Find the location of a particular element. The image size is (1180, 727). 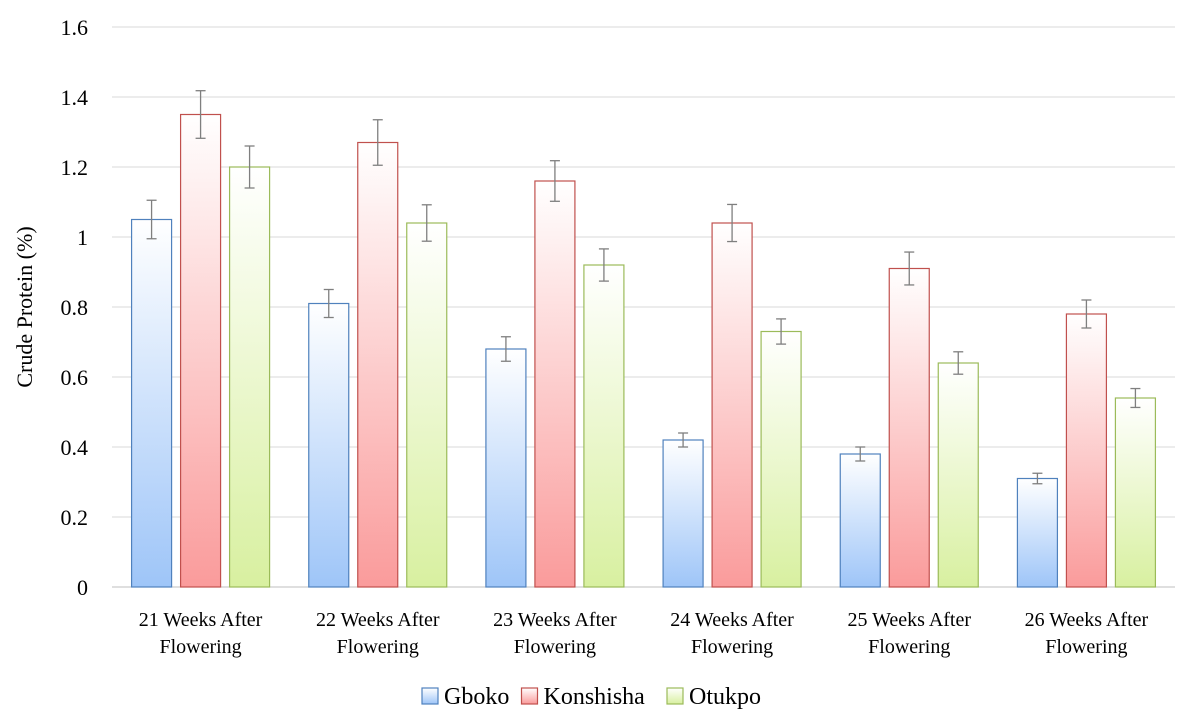

legend-label: Gboko is located at coordinates (476, 697).